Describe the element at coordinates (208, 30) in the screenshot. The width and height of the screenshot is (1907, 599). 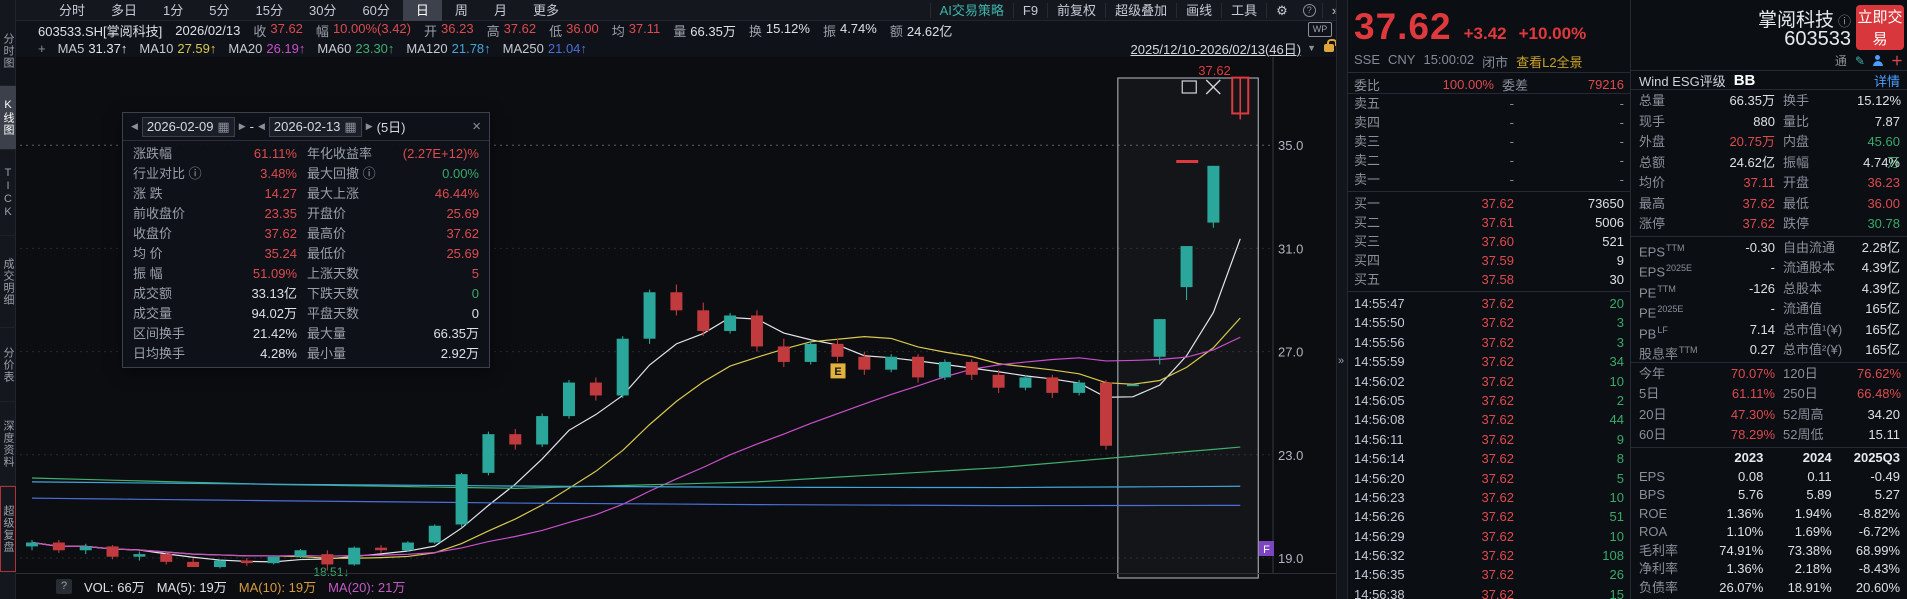
I see `trade-date: 2026/02/13` at that location.